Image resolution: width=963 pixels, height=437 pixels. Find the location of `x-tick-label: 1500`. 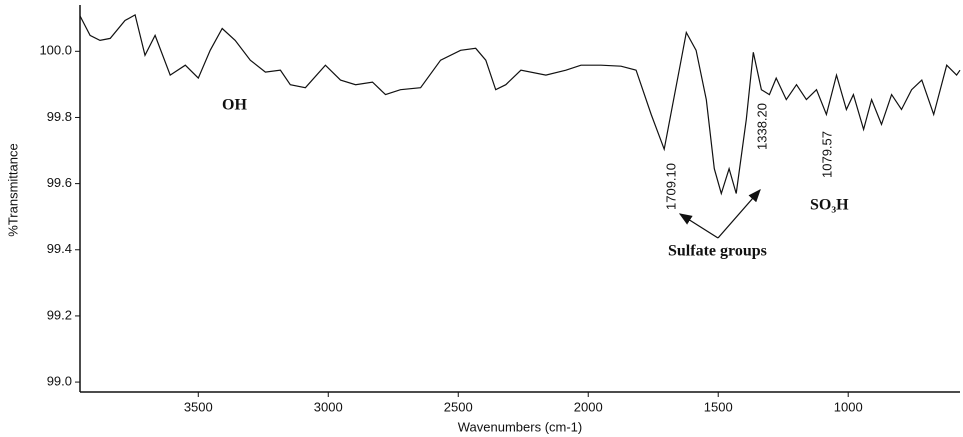

x-tick-label: 1500 is located at coordinates (718, 406).